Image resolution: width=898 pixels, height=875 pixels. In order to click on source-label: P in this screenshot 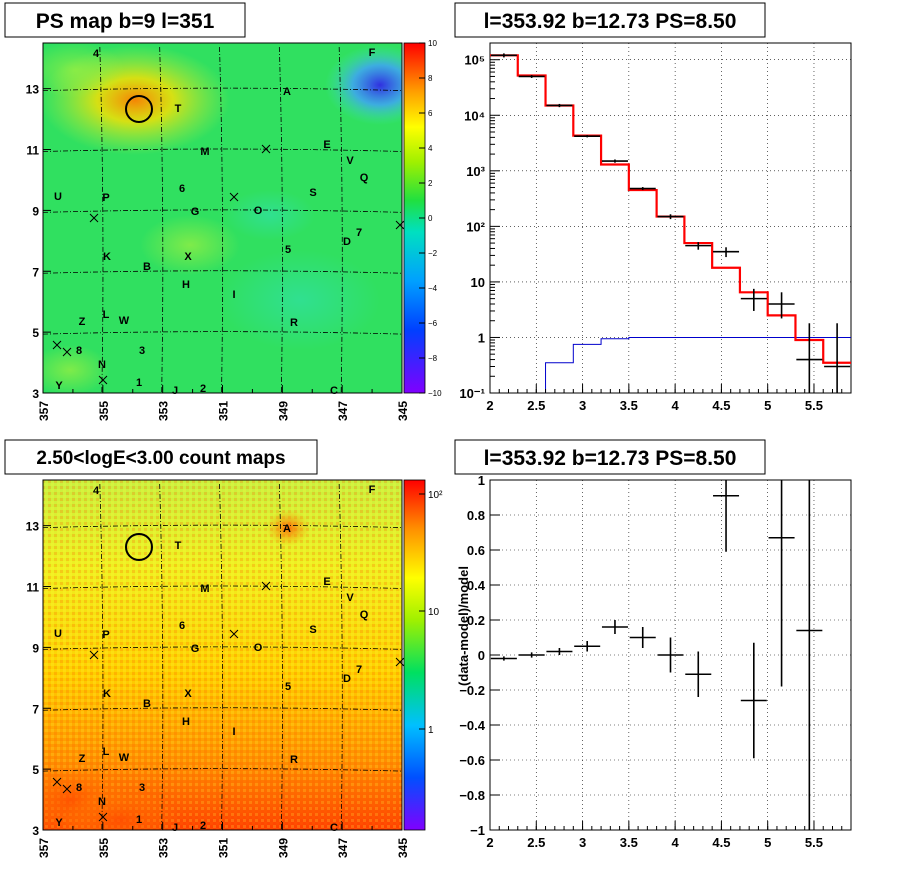, I will do `click(105, 635)`.